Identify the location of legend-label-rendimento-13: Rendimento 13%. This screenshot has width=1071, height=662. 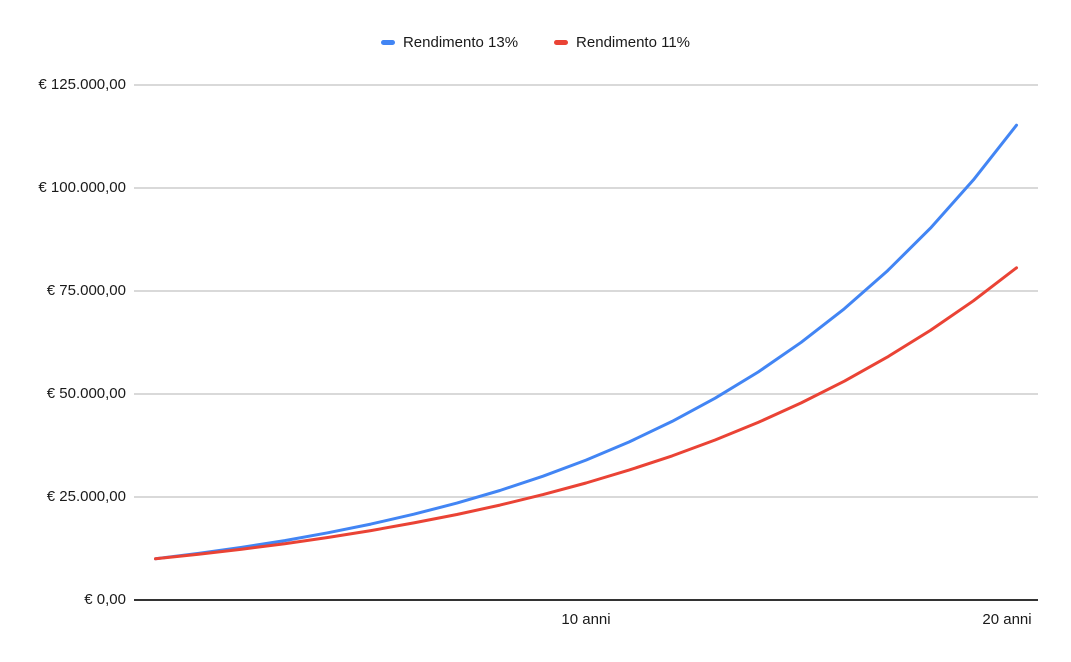
(460, 42).